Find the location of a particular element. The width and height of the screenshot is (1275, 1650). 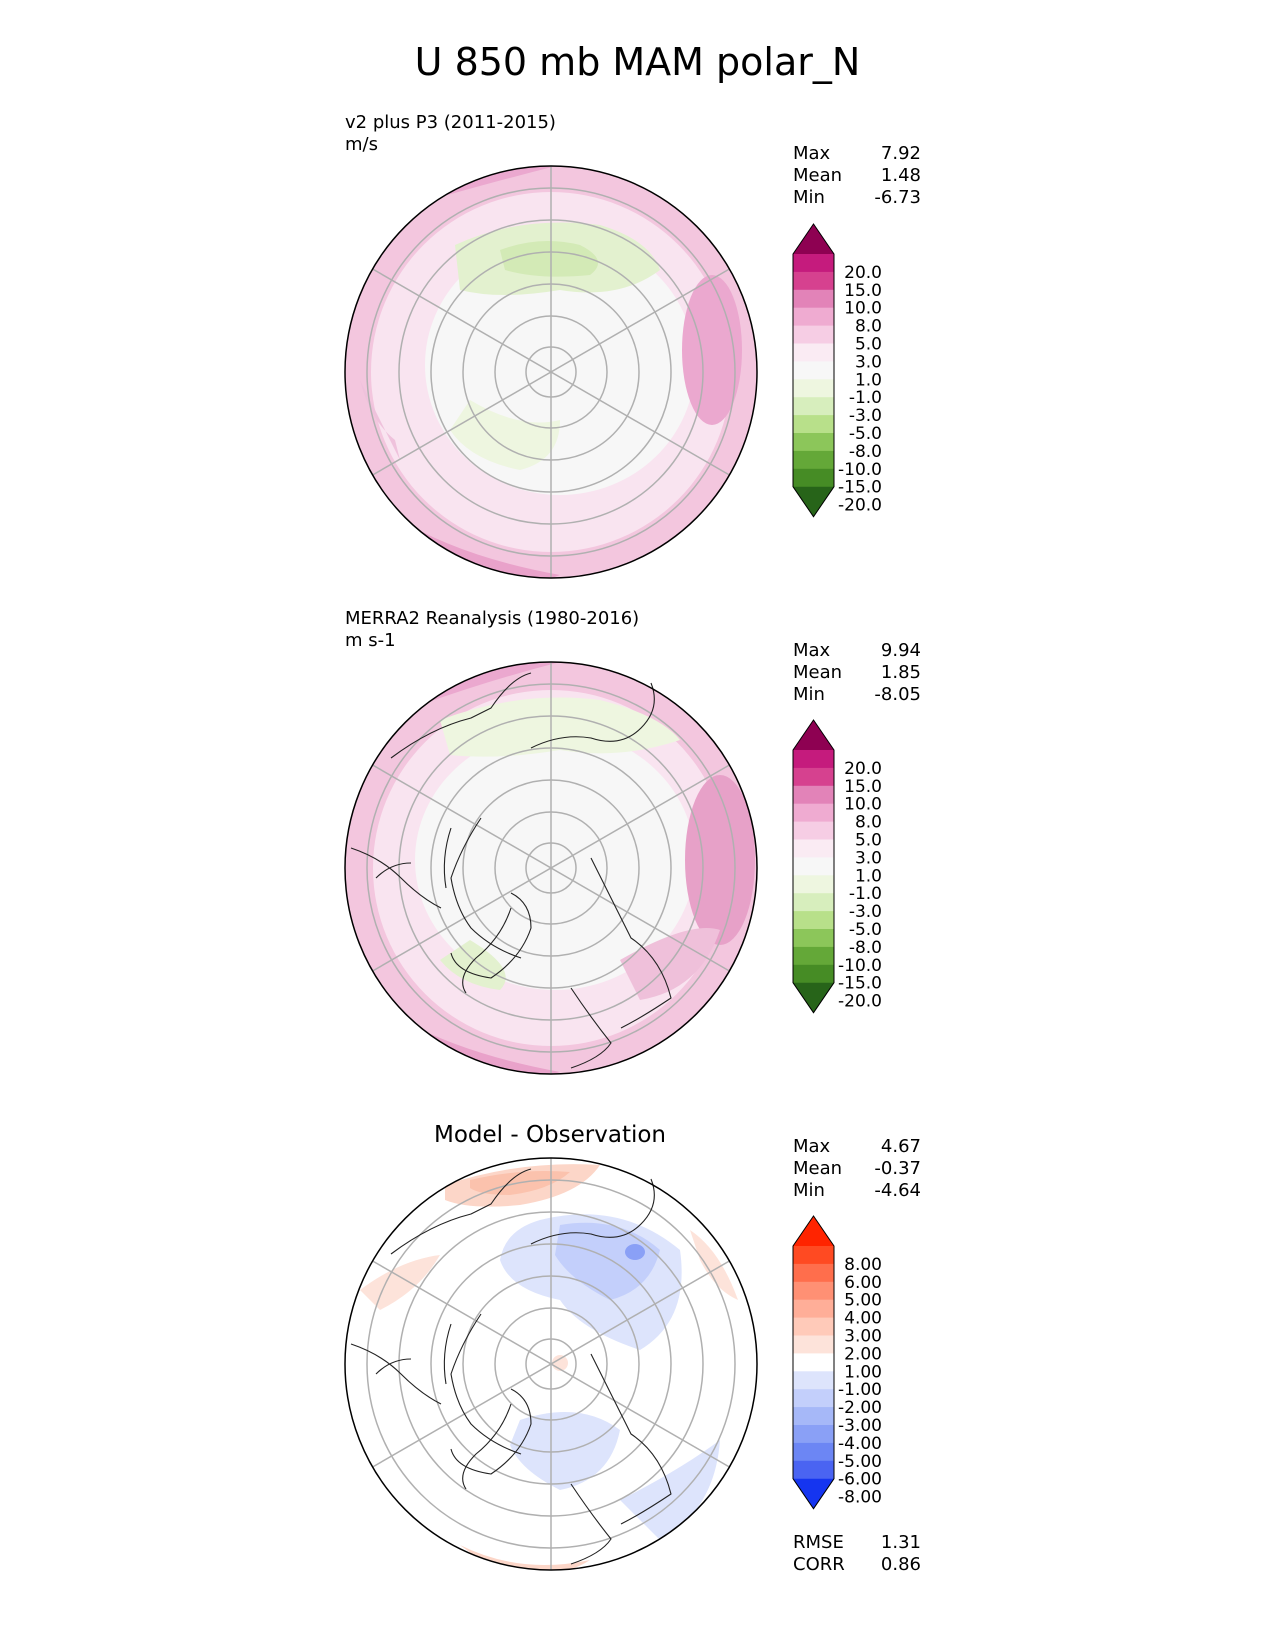

min-value: -4.64 is located at coordinates (897, 1190).